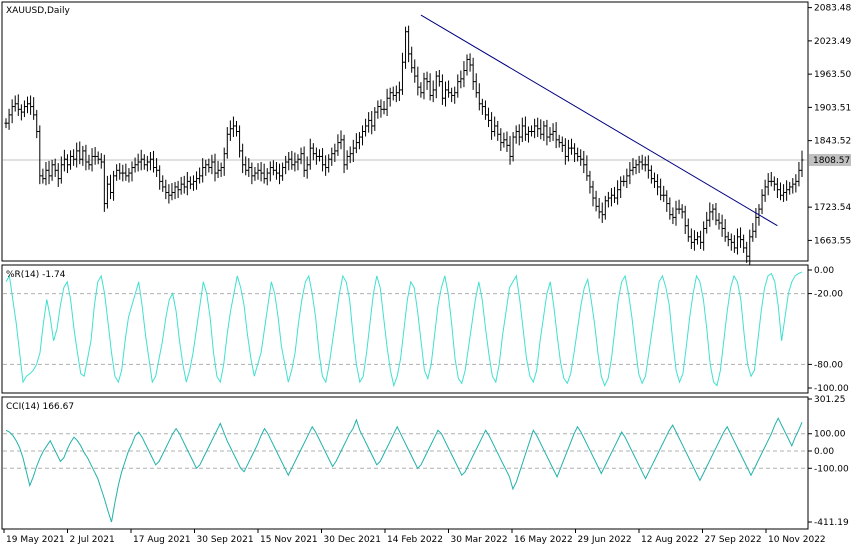 The height and width of the screenshot is (550, 860). What do you see at coordinates (824, 452) in the screenshot?
I see `cci-tick-label: 0.00` at bounding box center [824, 452].